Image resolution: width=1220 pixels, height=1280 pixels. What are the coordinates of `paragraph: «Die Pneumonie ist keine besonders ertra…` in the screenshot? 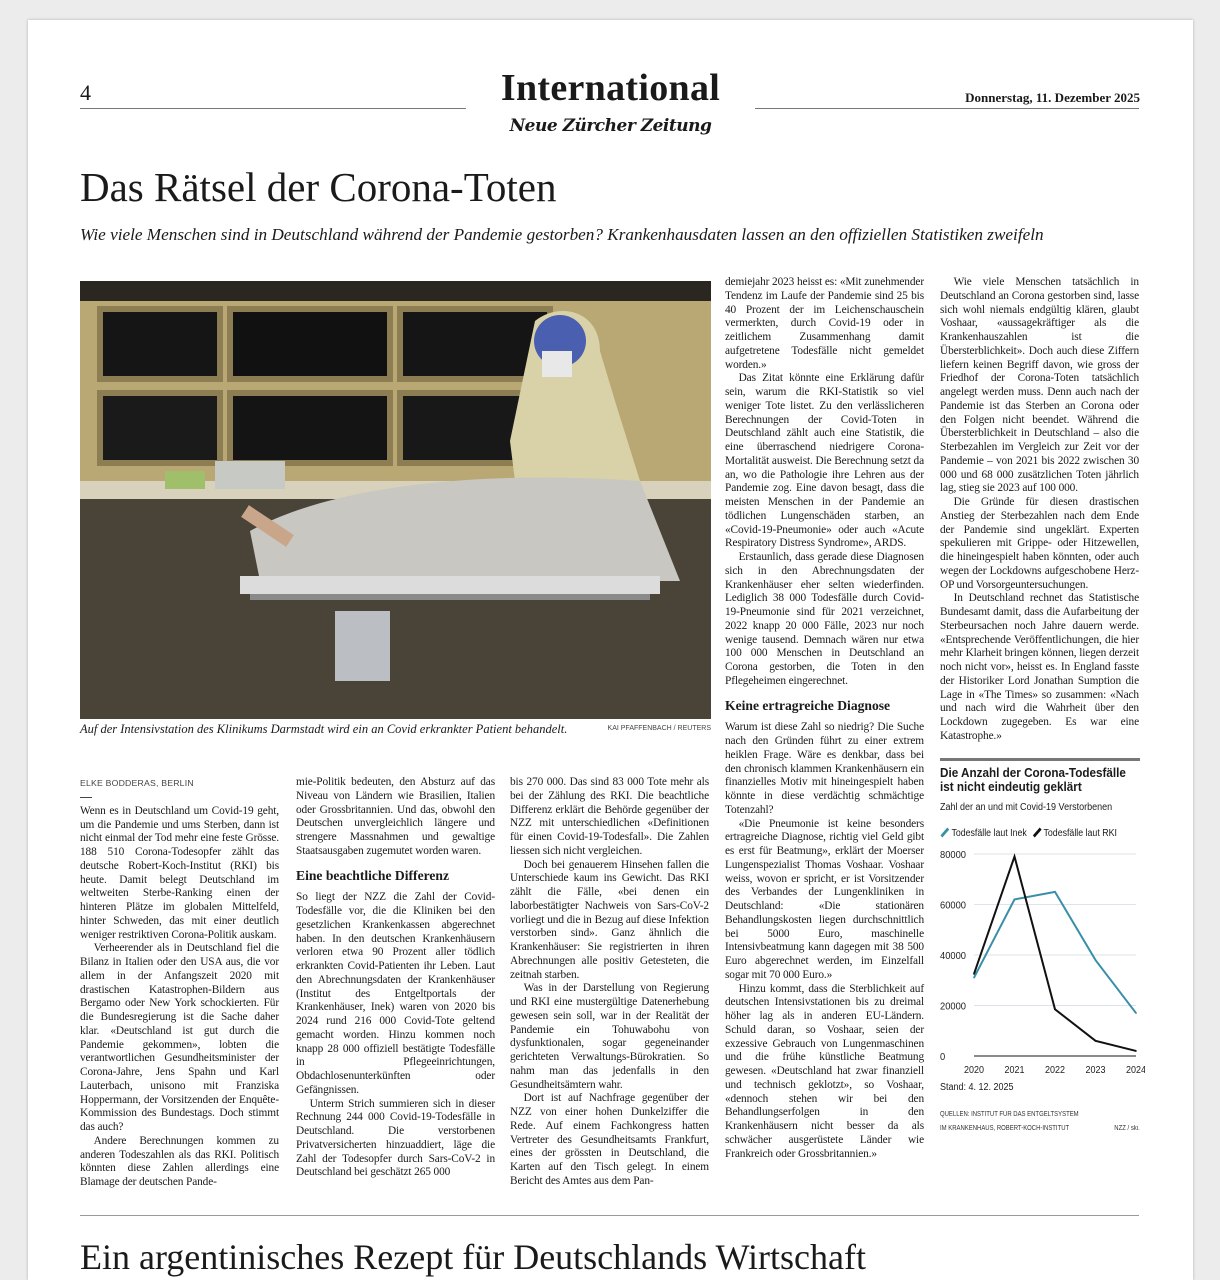 It's located at (824, 899).